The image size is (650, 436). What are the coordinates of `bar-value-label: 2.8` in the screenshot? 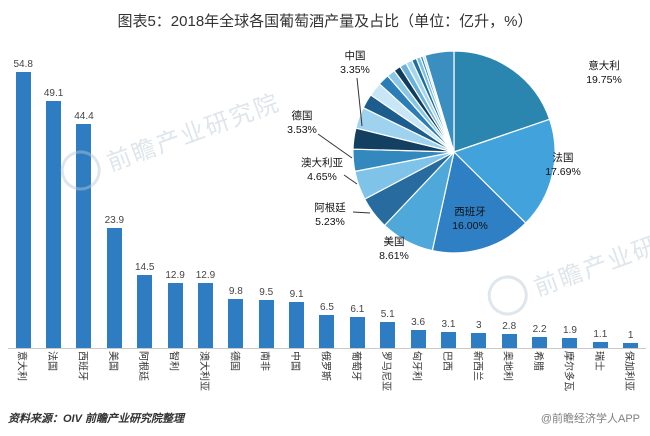 It's located at (509, 326).